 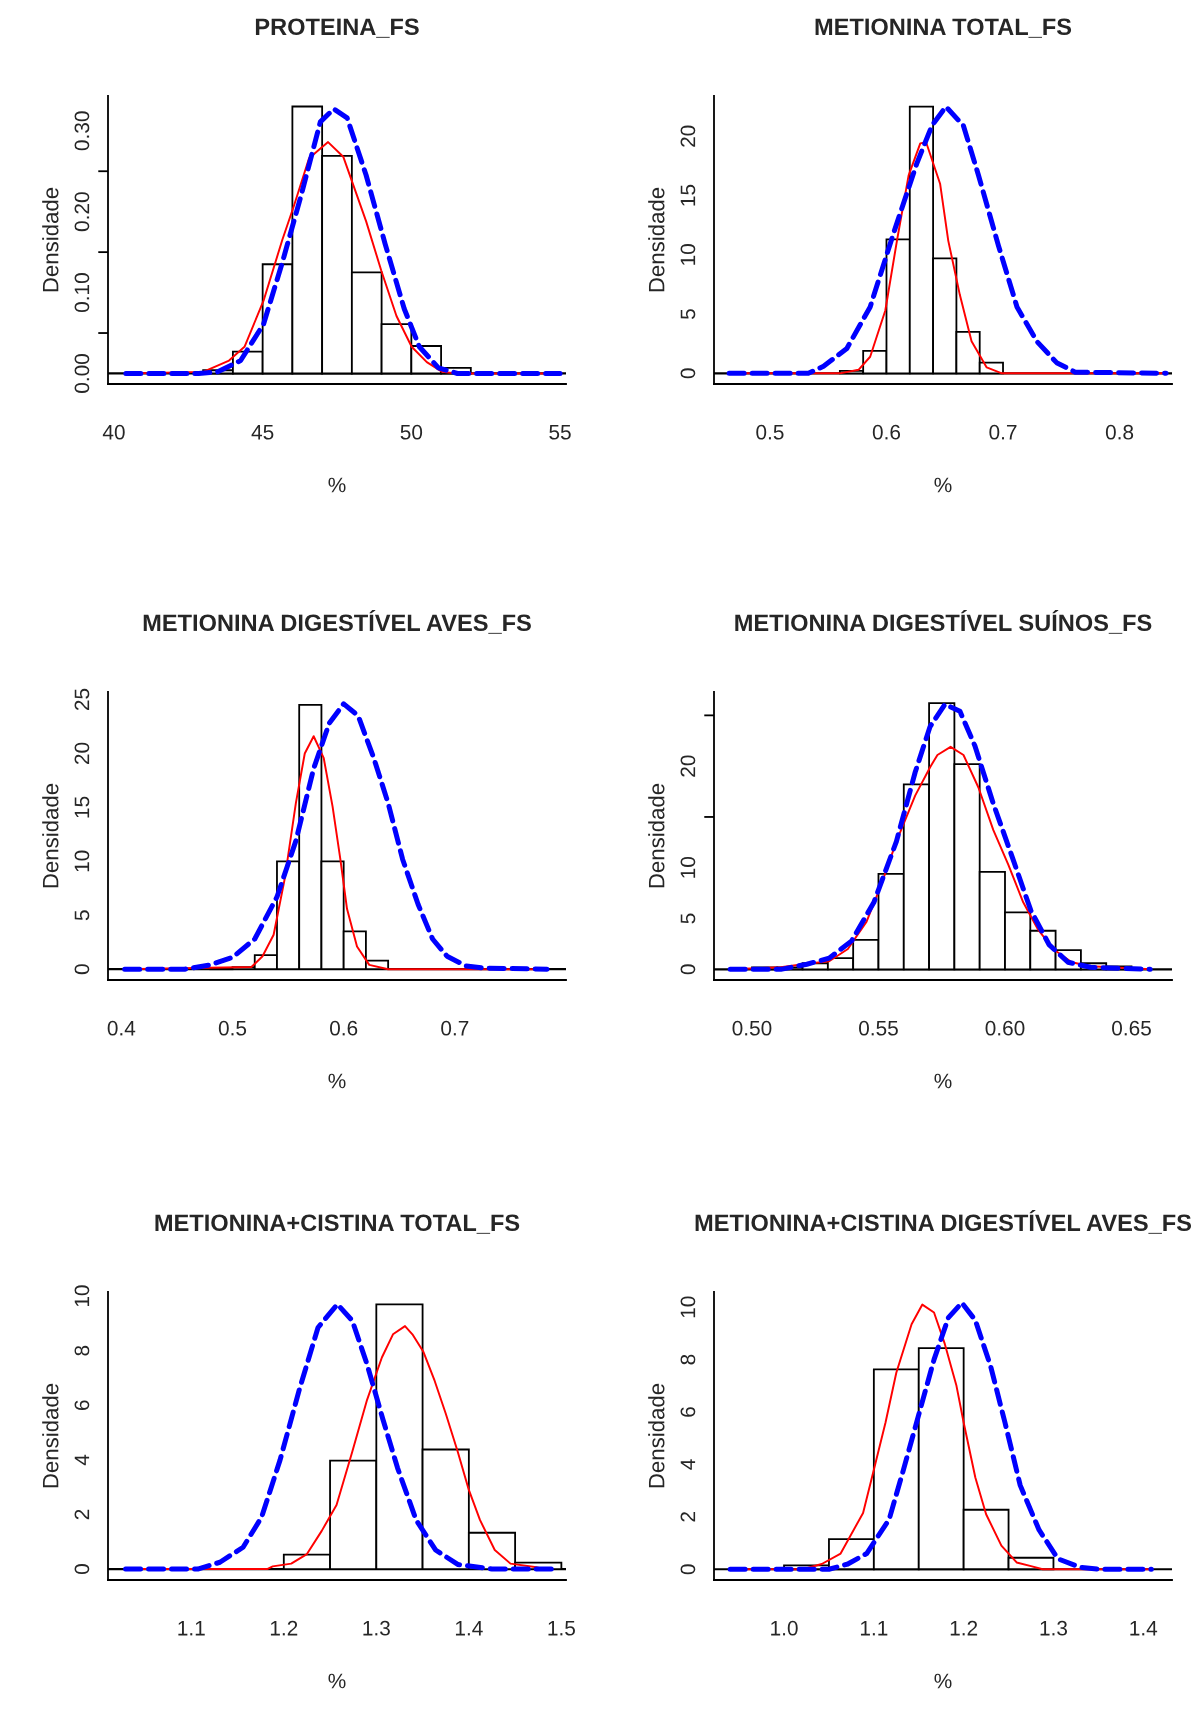 What do you see at coordinates (82, 131) in the screenshot?
I see `y-tick-label: 0.30` at bounding box center [82, 131].